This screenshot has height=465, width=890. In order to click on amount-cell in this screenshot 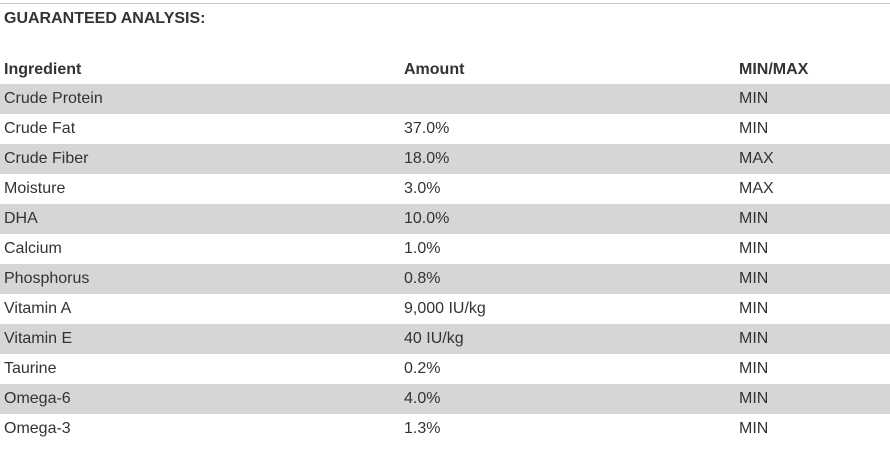, I will do `click(567, 99)`.